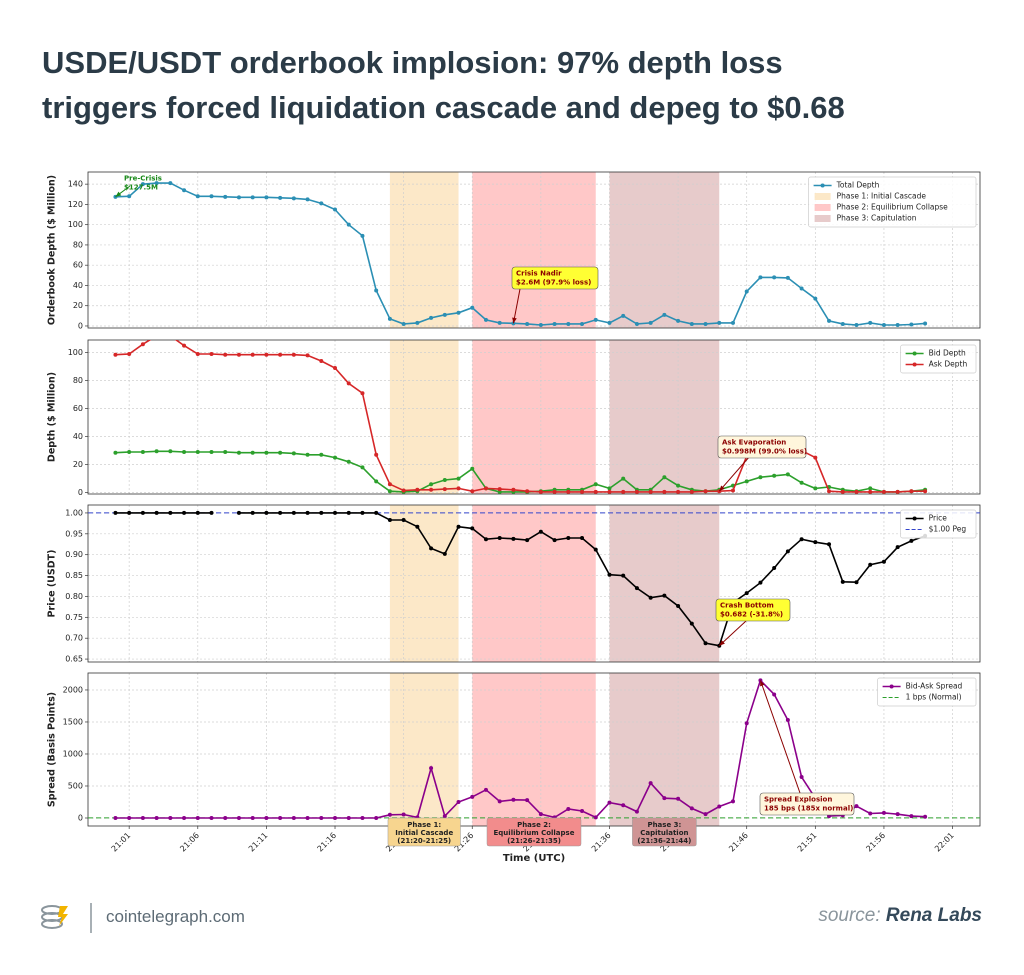  Describe the element at coordinates (534, 825) in the screenshot. I see `phase-label: Phase 2:` at that location.